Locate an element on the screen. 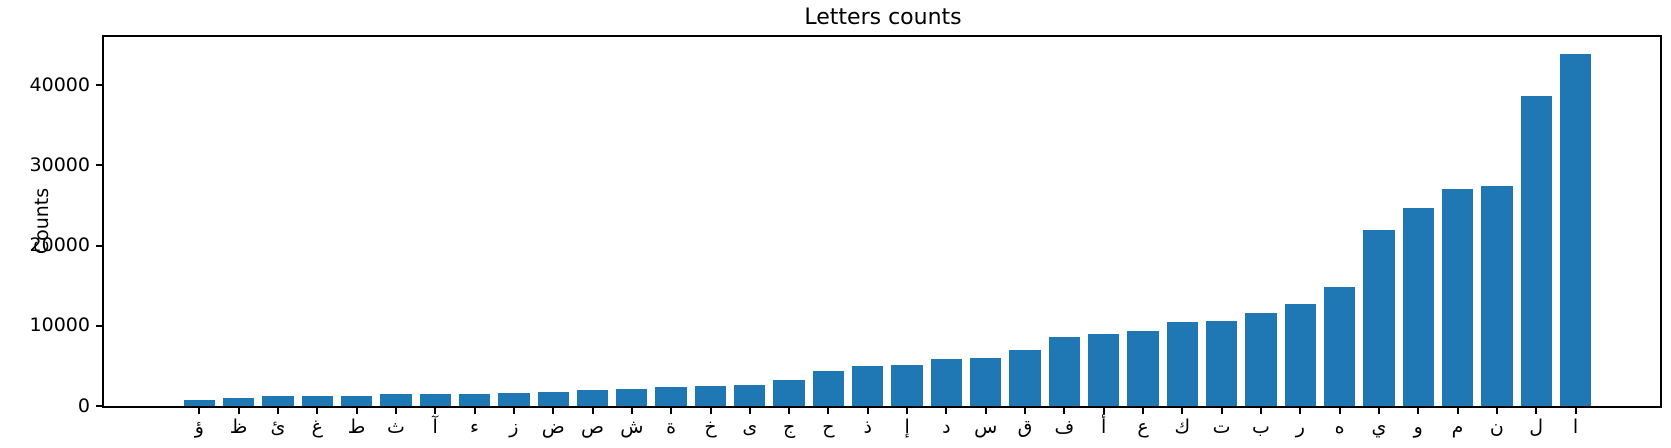 This screenshot has height=448, width=1671. x-tick-label: د is located at coordinates (946, 427).